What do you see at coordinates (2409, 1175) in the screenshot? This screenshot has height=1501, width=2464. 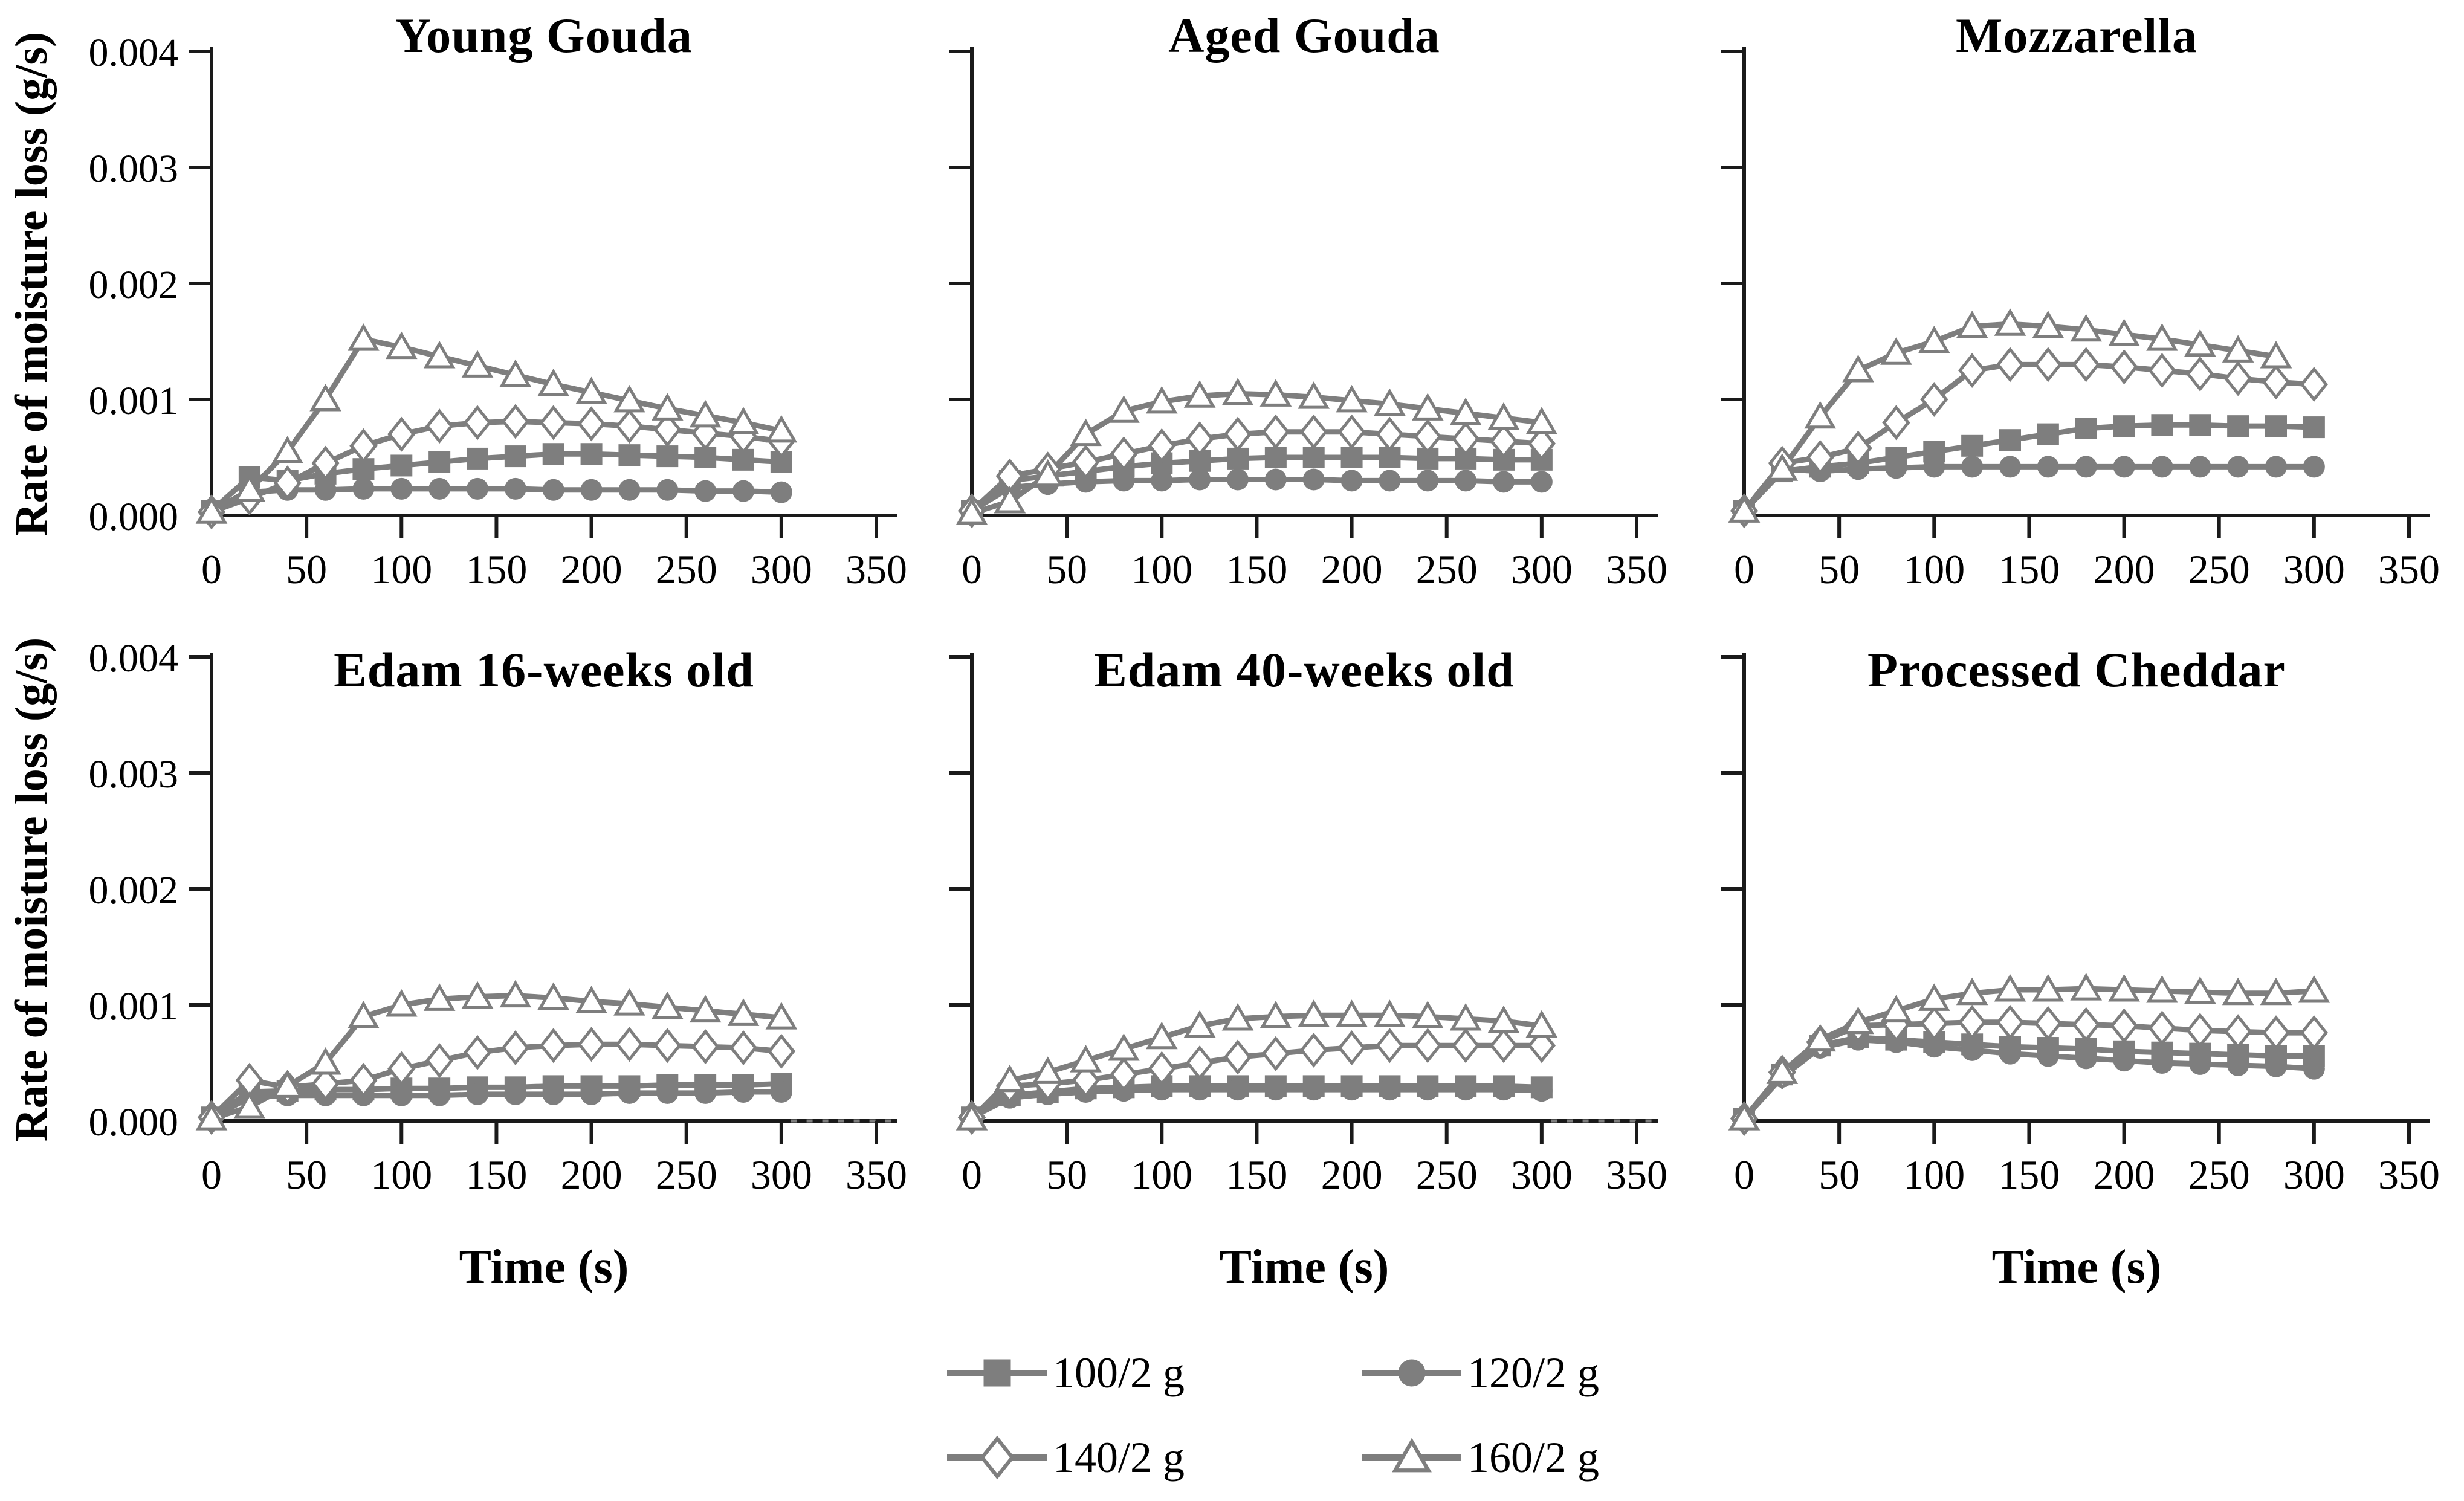 I see `x-tick-label: 350` at bounding box center [2409, 1175].